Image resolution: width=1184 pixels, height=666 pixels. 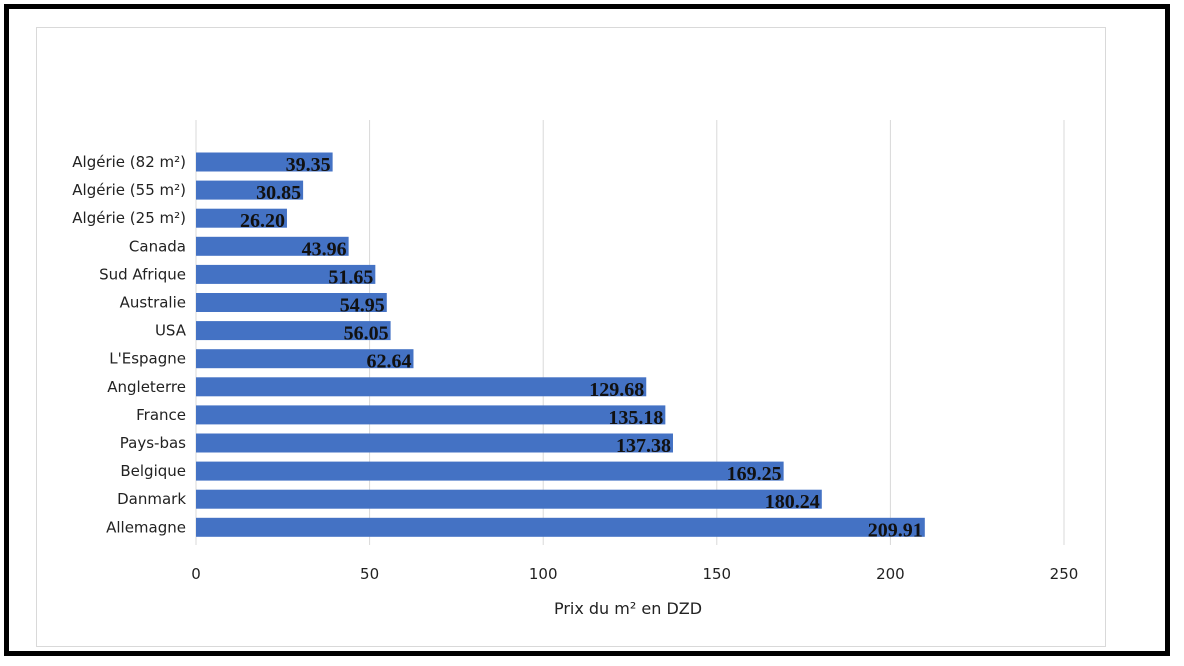 What do you see at coordinates (153, 443) in the screenshot?
I see `category-label: Pays-bas` at bounding box center [153, 443].